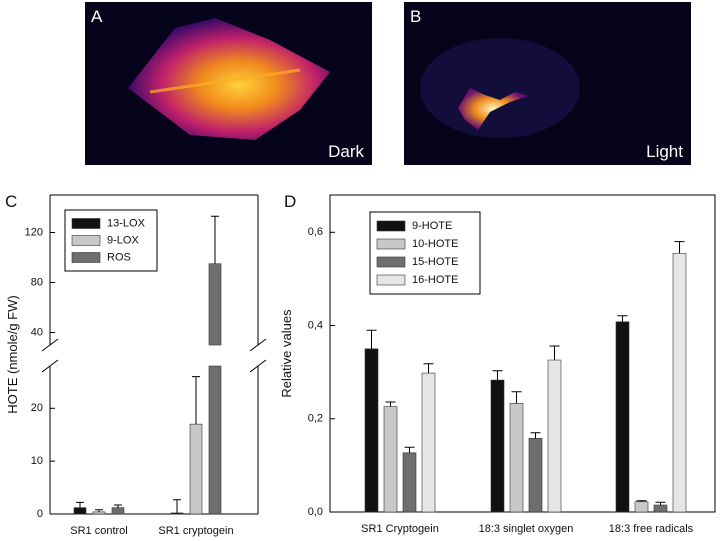  What do you see at coordinates (547, 83) in the screenshot?
I see `image-panel-b: B Light` at bounding box center [547, 83].